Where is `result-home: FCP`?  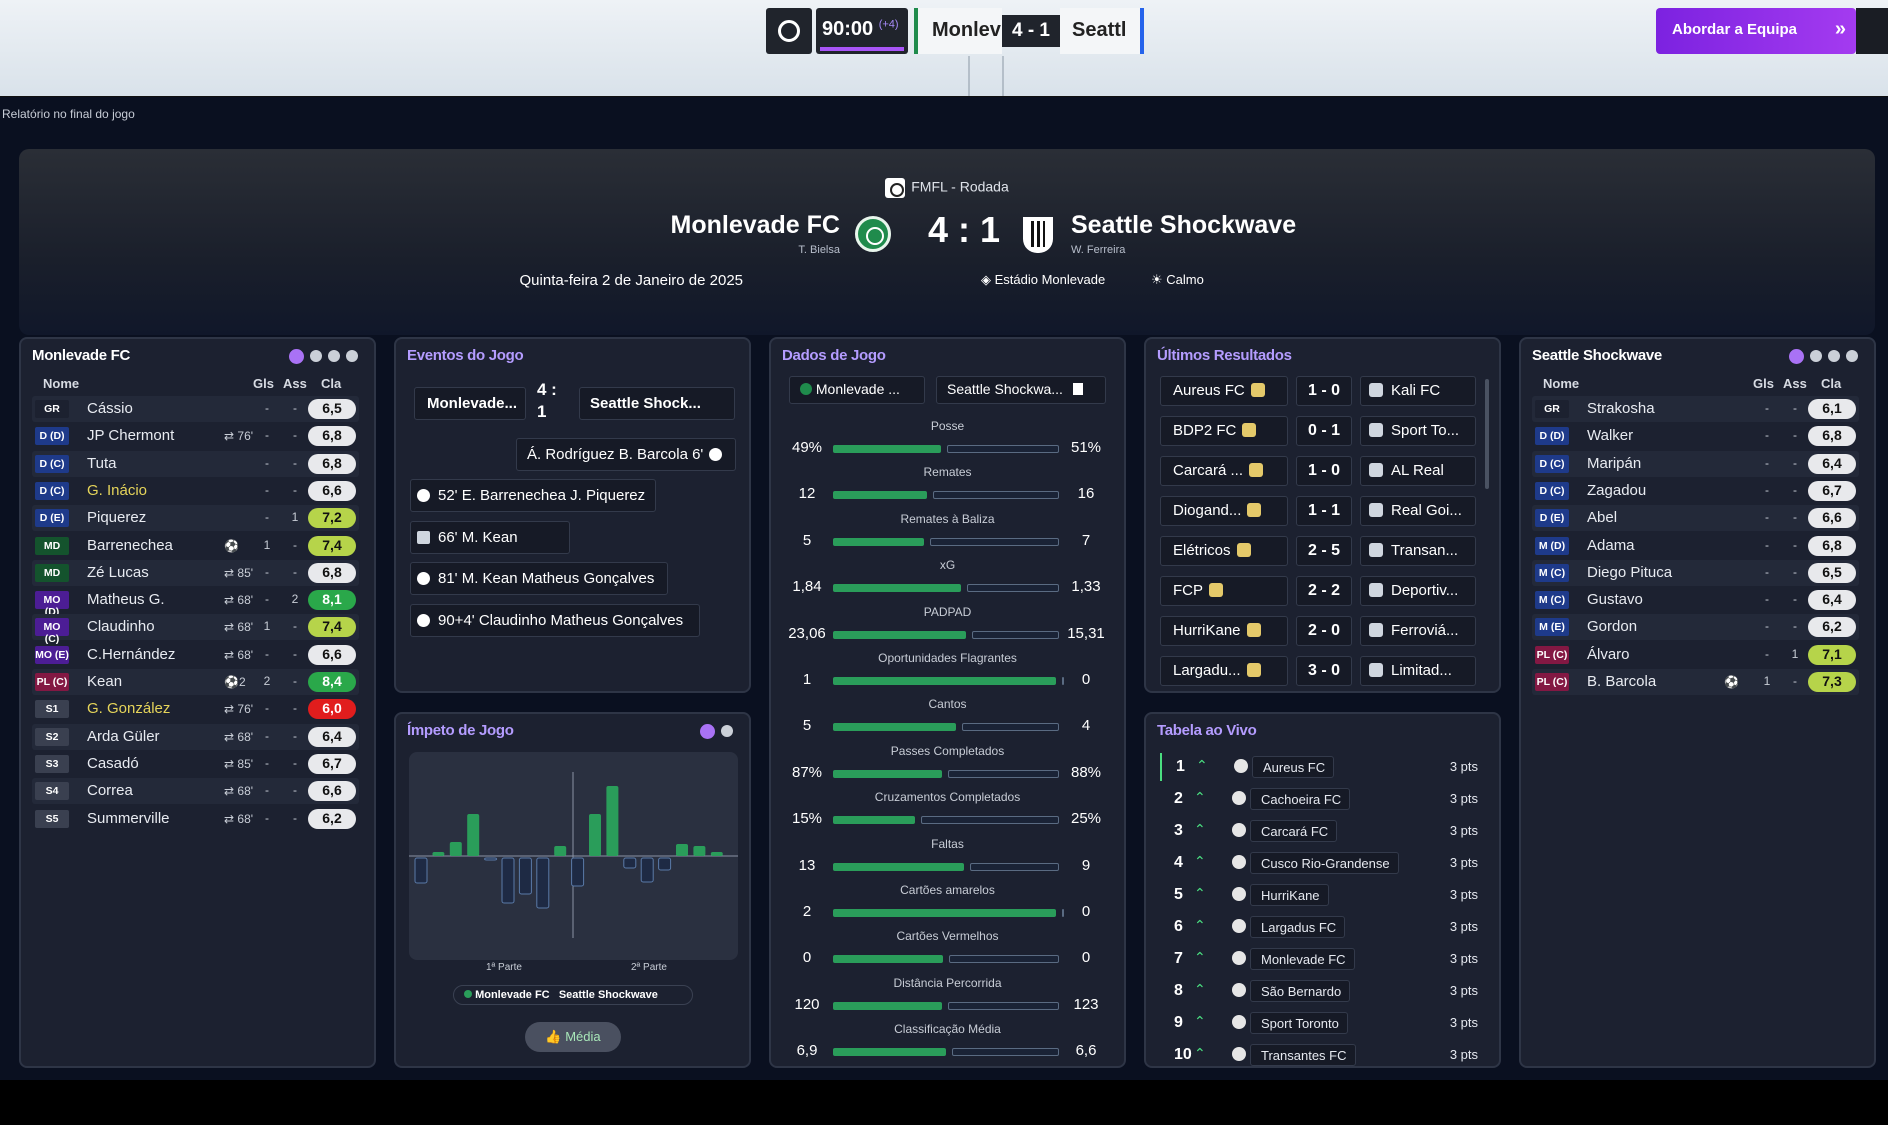
result-home: FCP is located at coordinates (1224, 591).